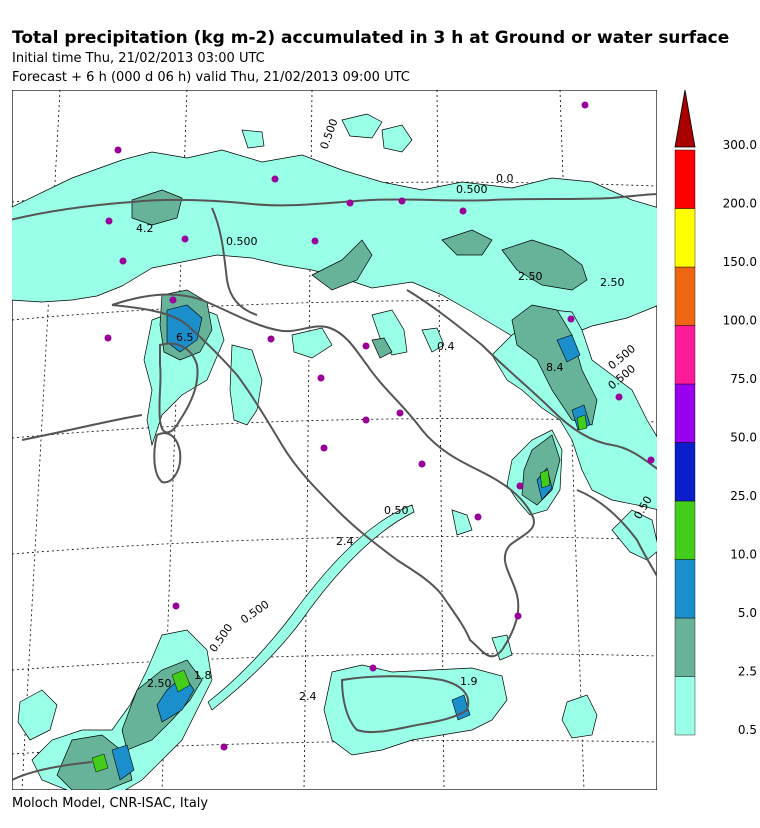  Describe the element at coordinates (505, 178) in the screenshot. I see `contour-label-c: 0.0` at that location.